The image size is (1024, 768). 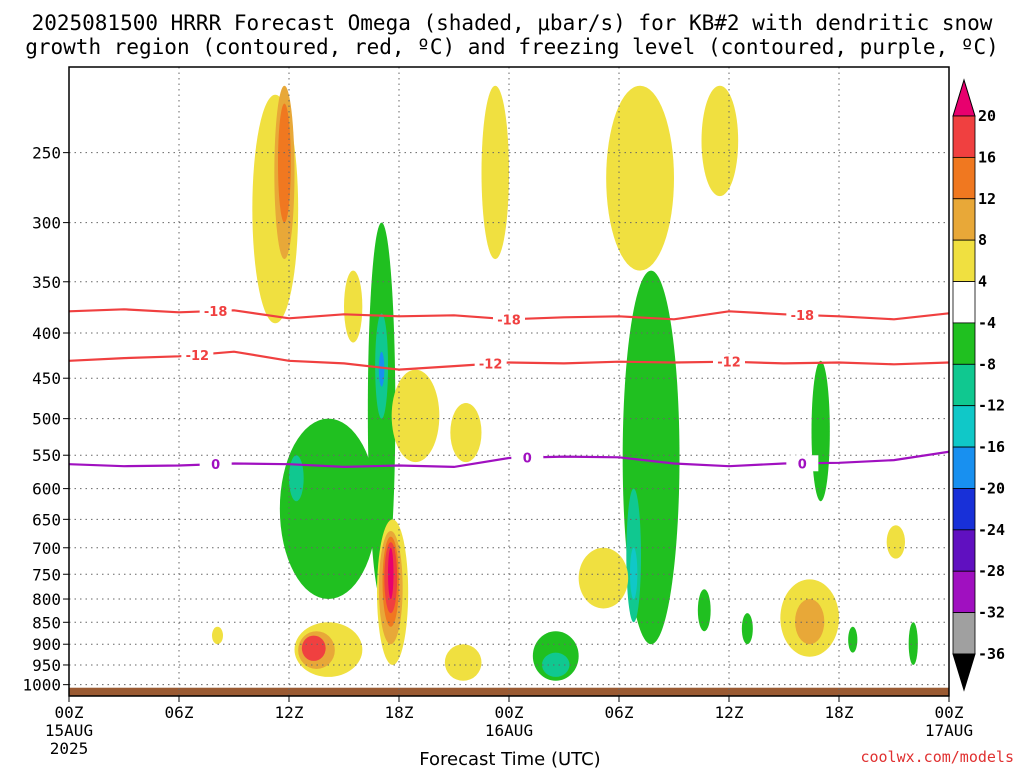 What do you see at coordinates (987, 116) in the screenshot?
I see `colorbar-label-0: 20` at bounding box center [987, 116].